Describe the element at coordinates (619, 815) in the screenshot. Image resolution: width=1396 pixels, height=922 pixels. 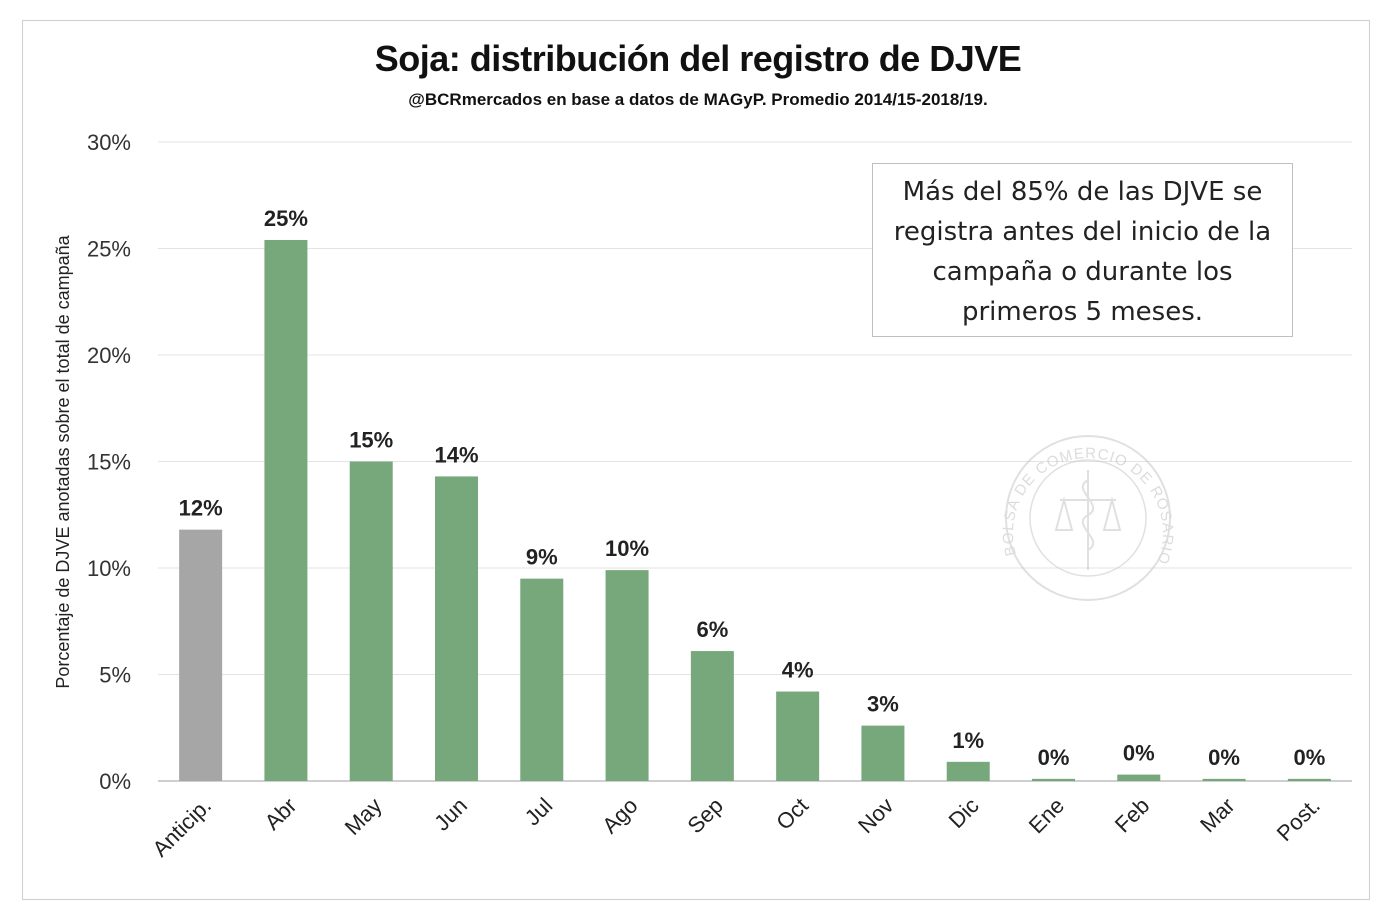
I see `x-tick-label: Ago` at that location.